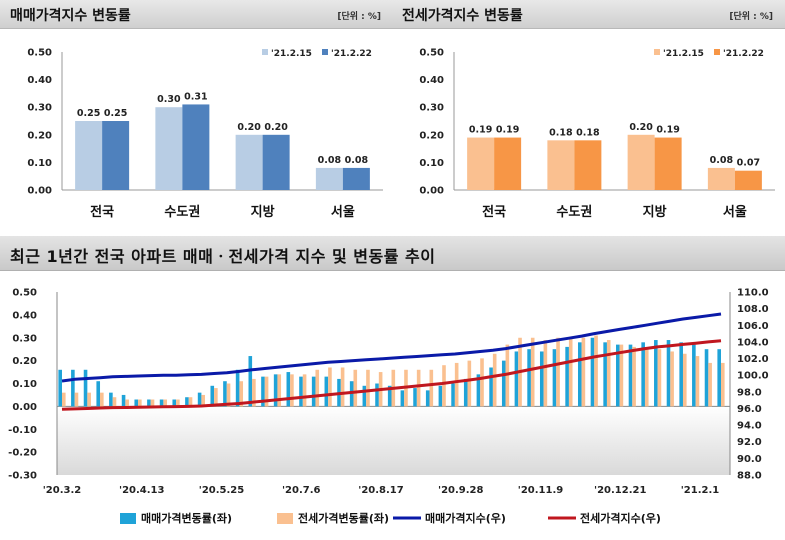 The image size is (785, 540). What do you see at coordinates (749, 392) in the screenshot?
I see `trend-right-tick-label: 98.0` at bounding box center [749, 392].